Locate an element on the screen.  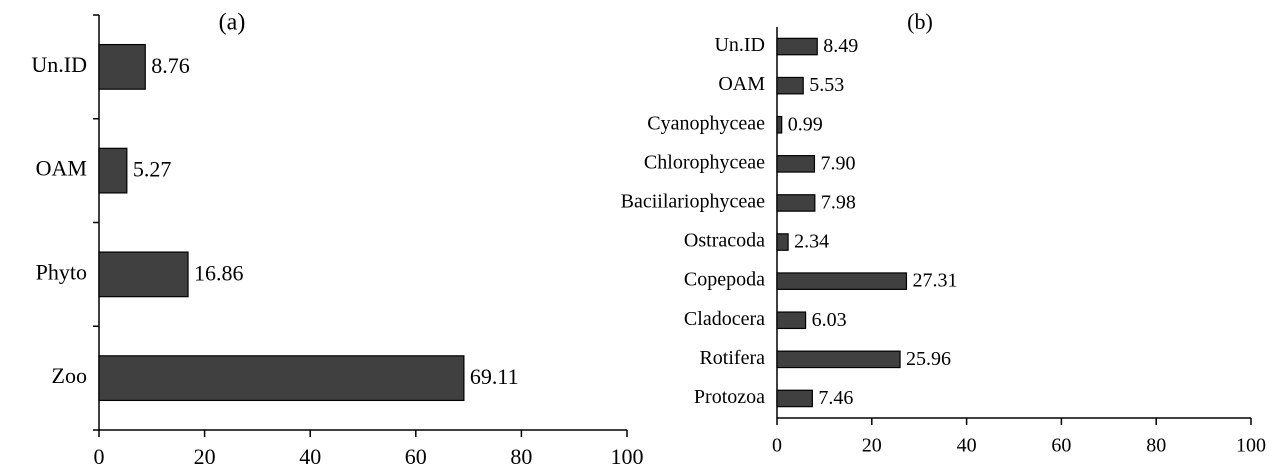
value-label: 7.46 is located at coordinates (835, 398).